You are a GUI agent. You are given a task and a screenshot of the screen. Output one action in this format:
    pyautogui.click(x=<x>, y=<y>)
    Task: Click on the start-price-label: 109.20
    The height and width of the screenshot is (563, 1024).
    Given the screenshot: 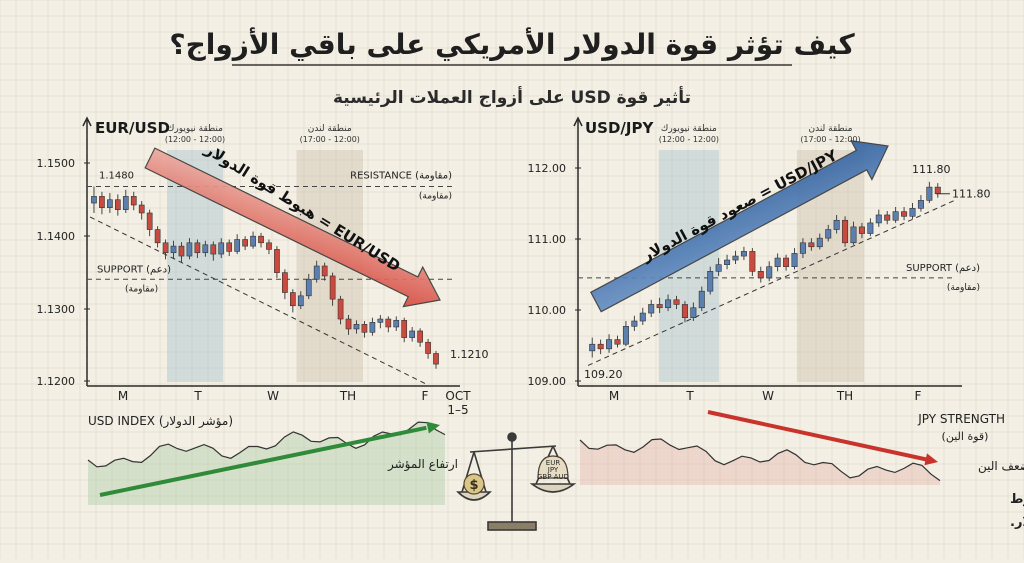 What is the action you would take?
    pyautogui.click(x=603, y=374)
    